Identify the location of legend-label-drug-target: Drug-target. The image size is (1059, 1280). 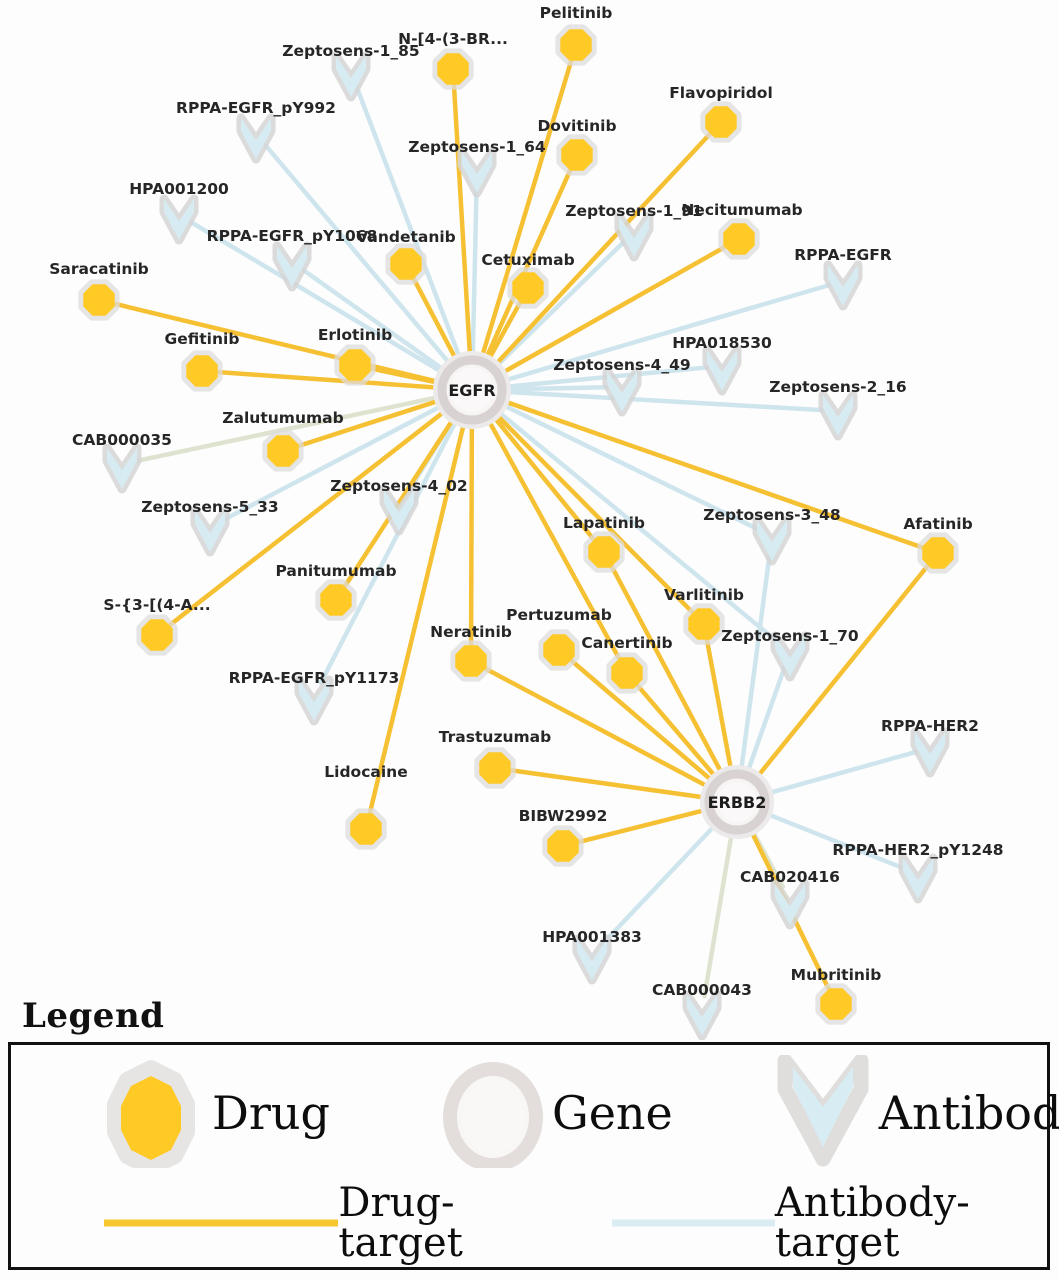
(400, 1223).